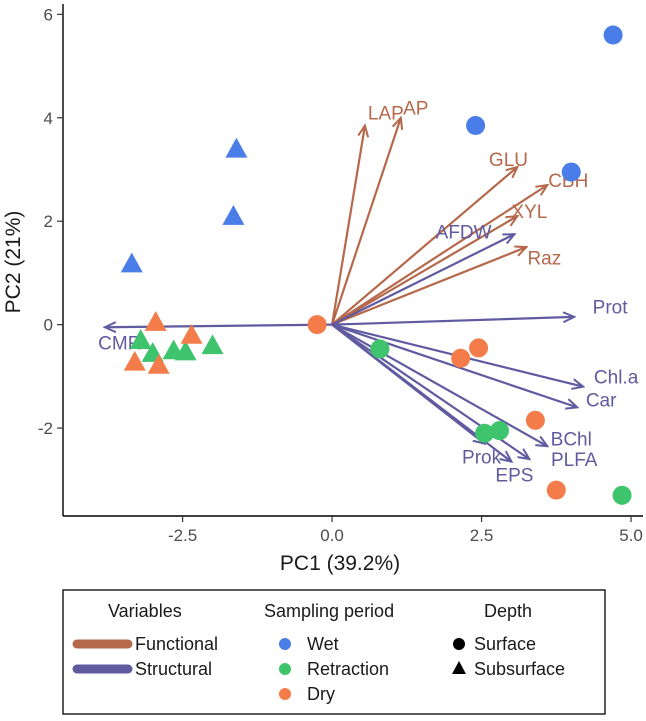 This screenshot has height=721, width=646. What do you see at coordinates (529, 212) in the screenshot?
I see `vector-label-xyl: XYL` at bounding box center [529, 212].